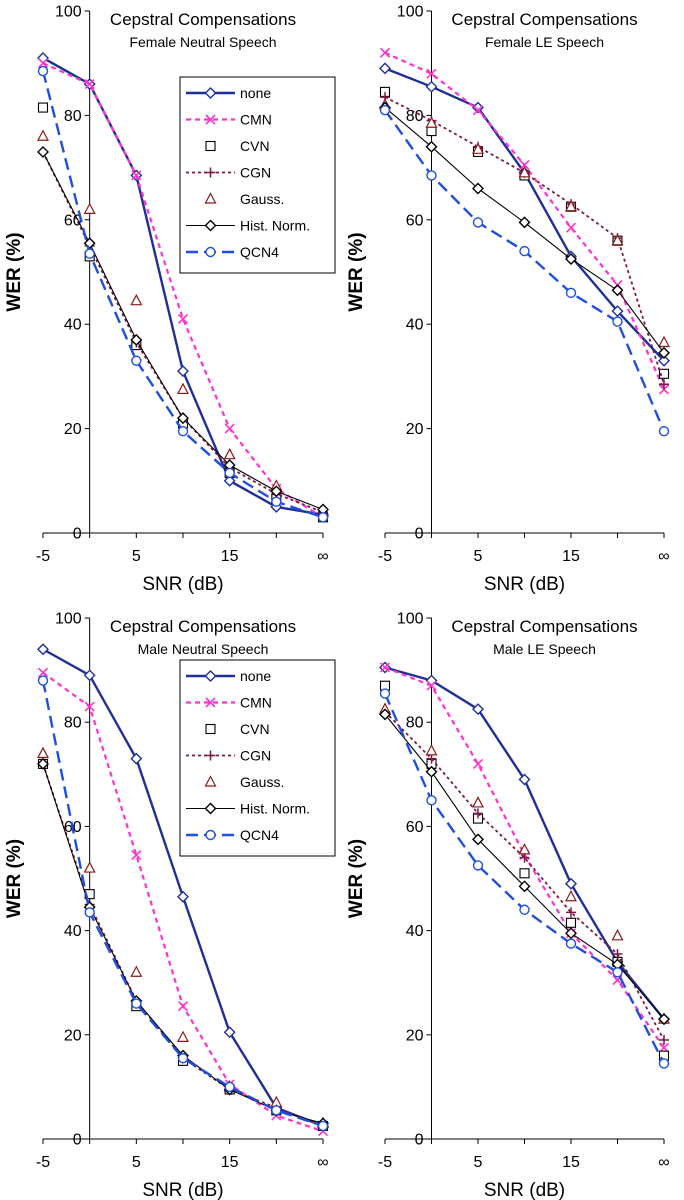 The height and width of the screenshot is (1200, 684). Describe the element at coordinates (14, 878) in the screenshot. I see `y-axis-title: WER (%)` at that location.